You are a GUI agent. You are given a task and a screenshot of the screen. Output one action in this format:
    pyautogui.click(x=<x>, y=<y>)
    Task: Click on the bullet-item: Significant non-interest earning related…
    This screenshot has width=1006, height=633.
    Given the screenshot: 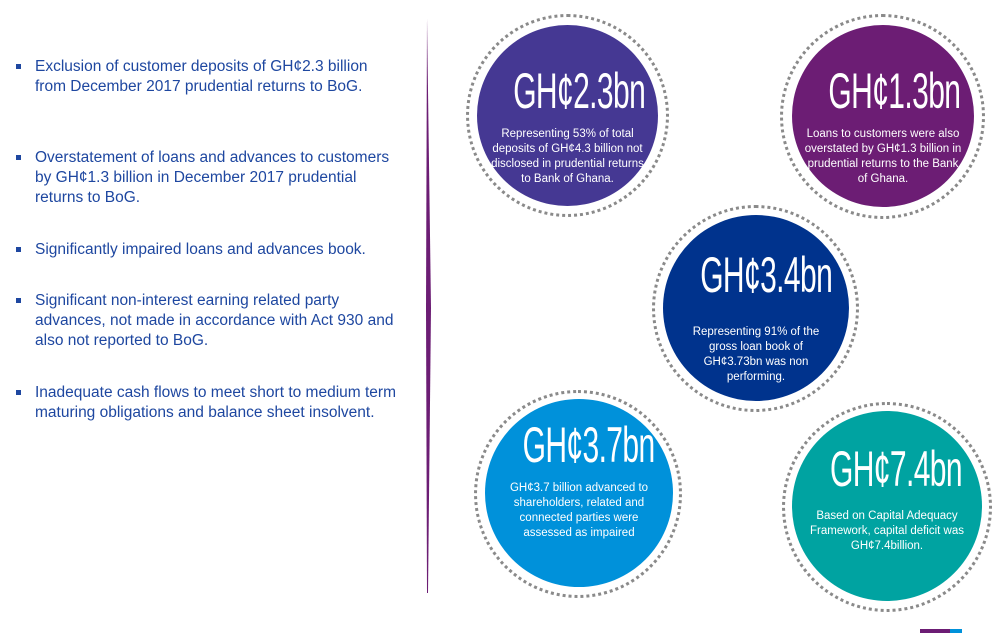 What is the action you would take?
    pyautogui.click(x=208, y=321)
    